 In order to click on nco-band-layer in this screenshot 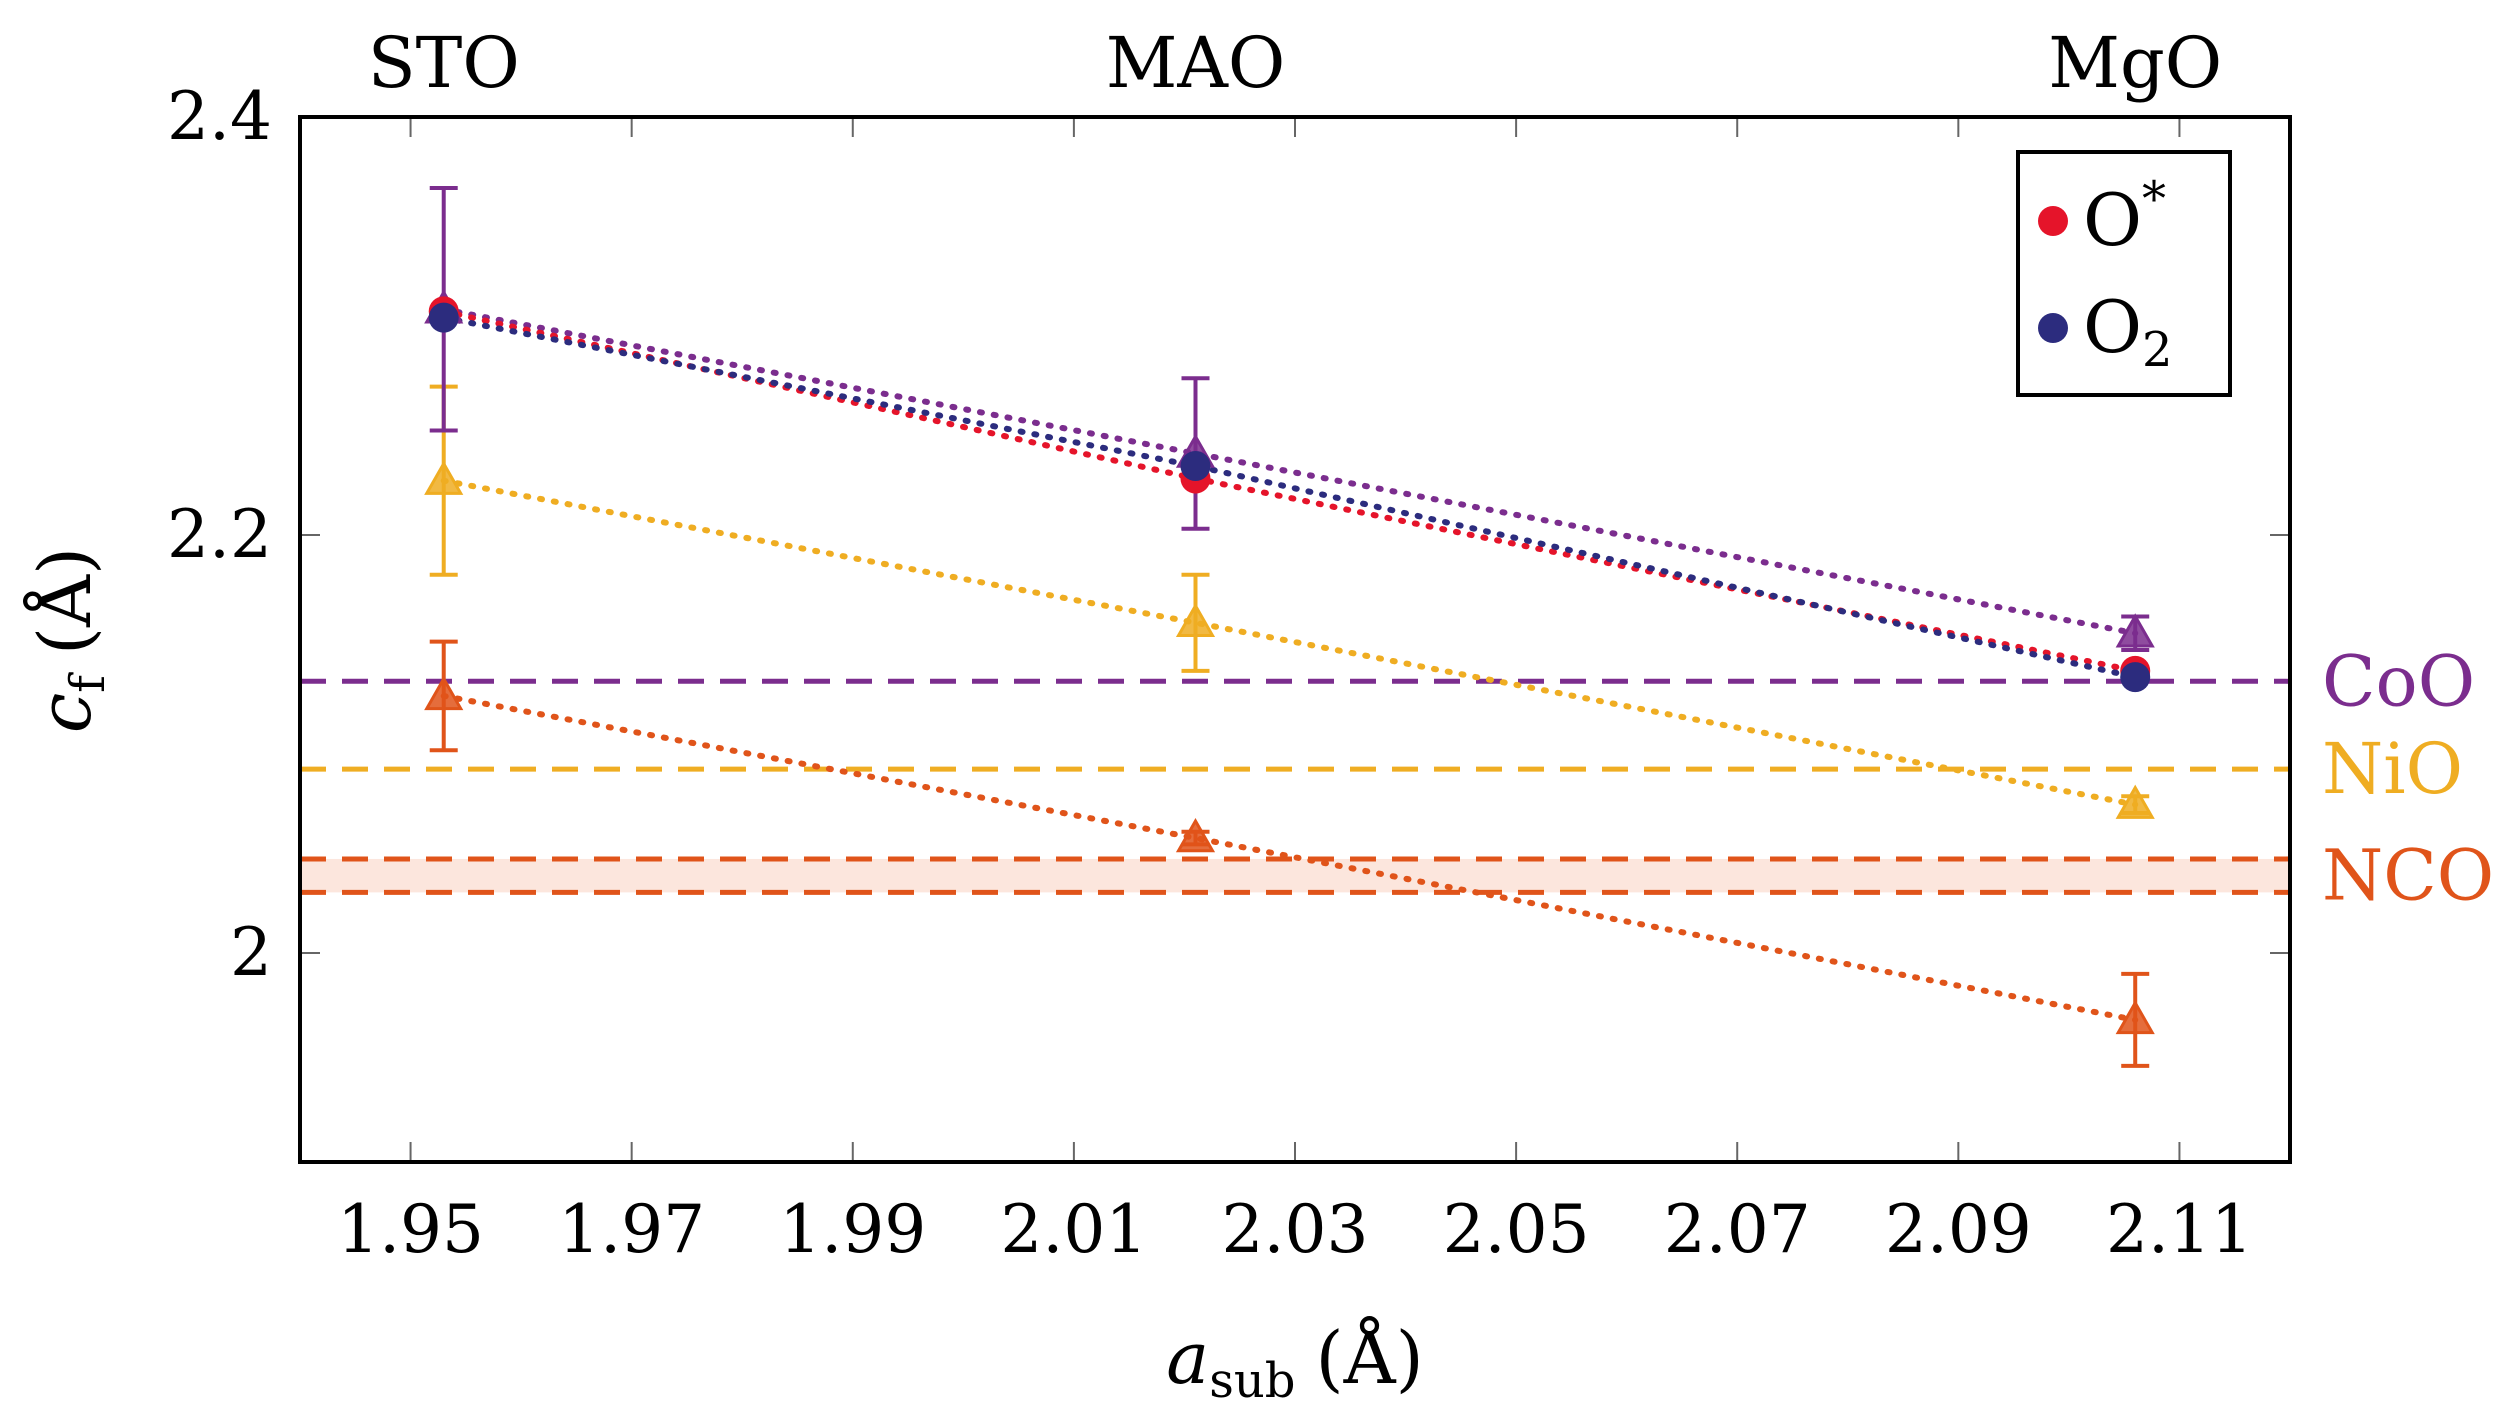, I will do `click(1295, 875)`.